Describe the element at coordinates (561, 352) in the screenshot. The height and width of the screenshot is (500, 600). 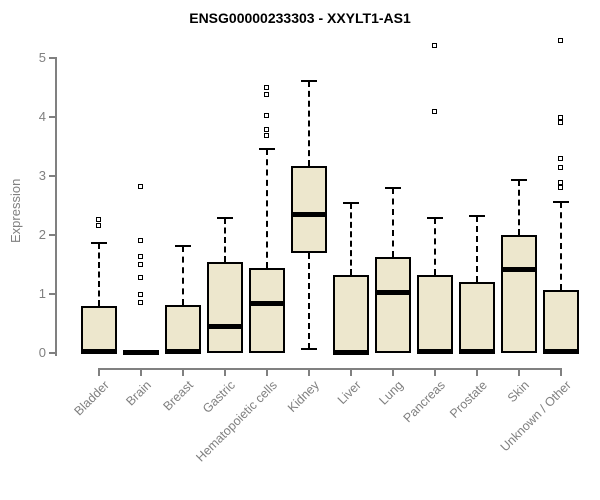
I see `median-unknown-other` at that location.